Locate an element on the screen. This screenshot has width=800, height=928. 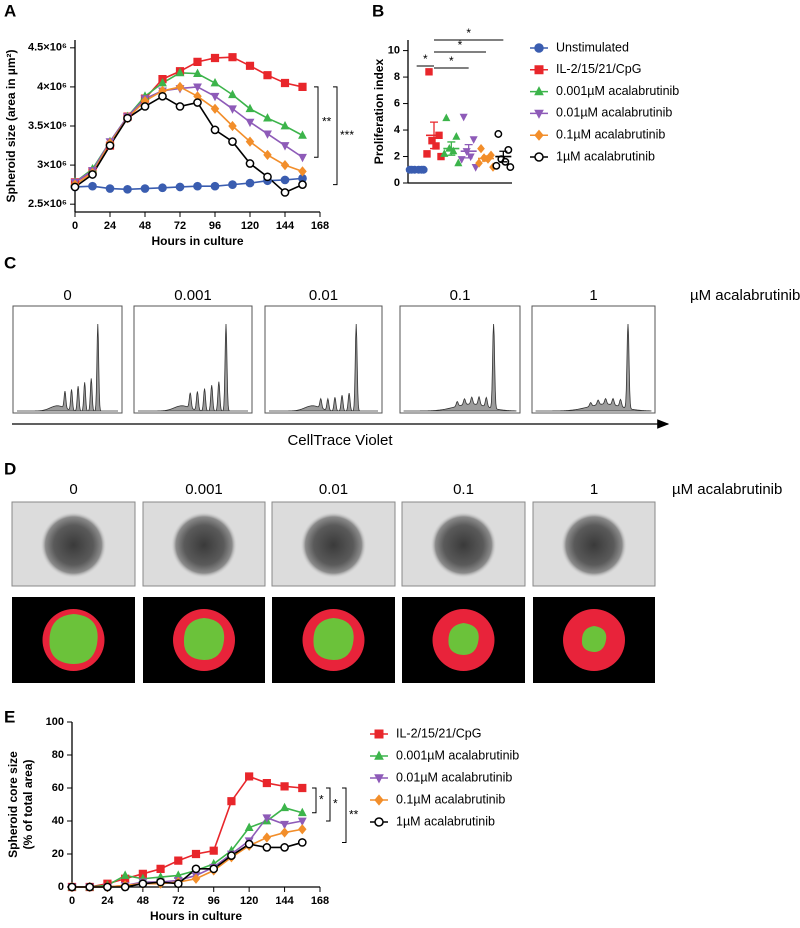
y-axis-title: Spheroid core size is located at coordinates (13, 804).